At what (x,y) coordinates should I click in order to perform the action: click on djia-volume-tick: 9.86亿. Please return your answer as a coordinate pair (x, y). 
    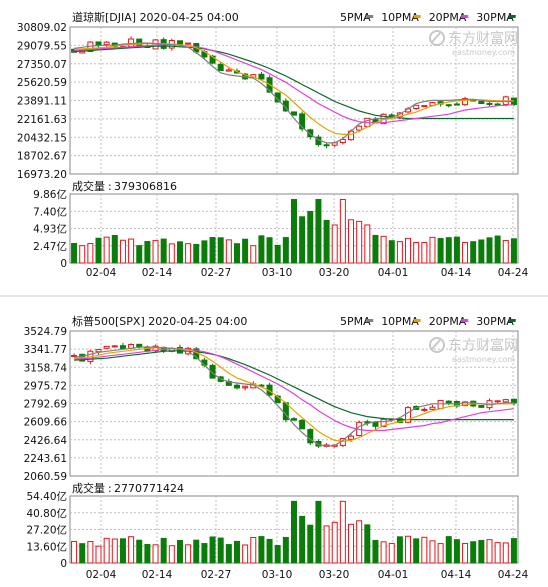
    Looking at the image, I should click on (50, 194).